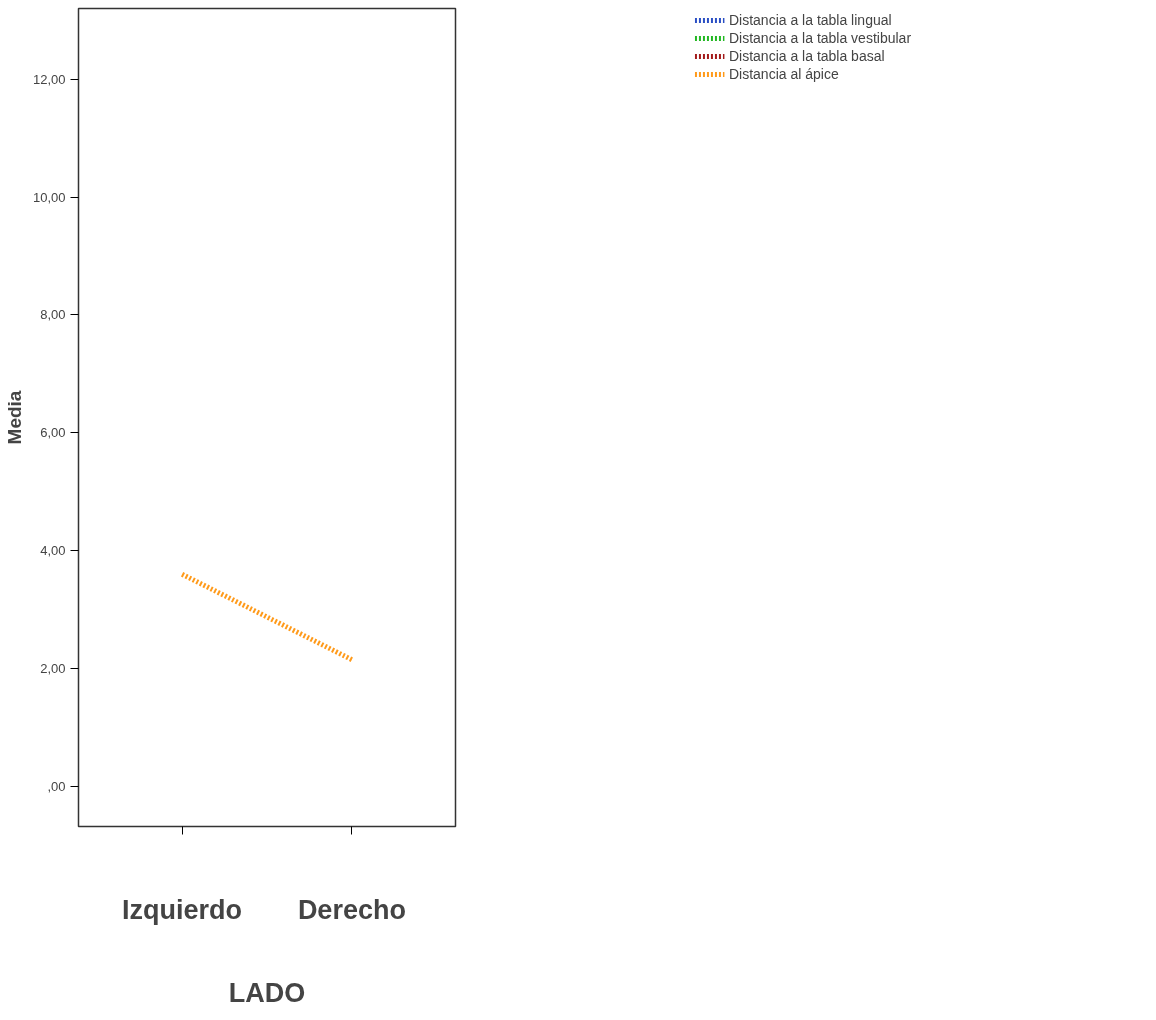 The width and height of the screenshot is (1156, 1020). Describe the element at coordinates (14, 417) in the screenshot. I see `y-axis-title: Media` at that location.